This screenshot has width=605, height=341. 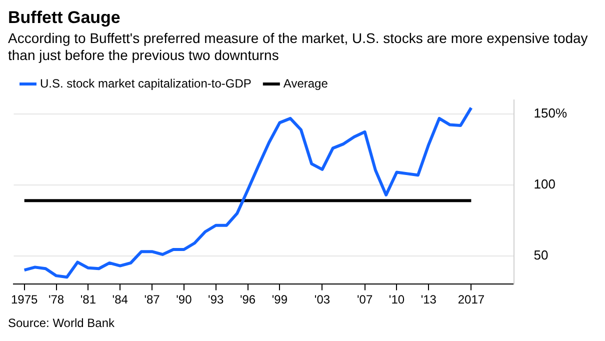 I want to click on x-tick-label: '03, so click(x=322, y=299).